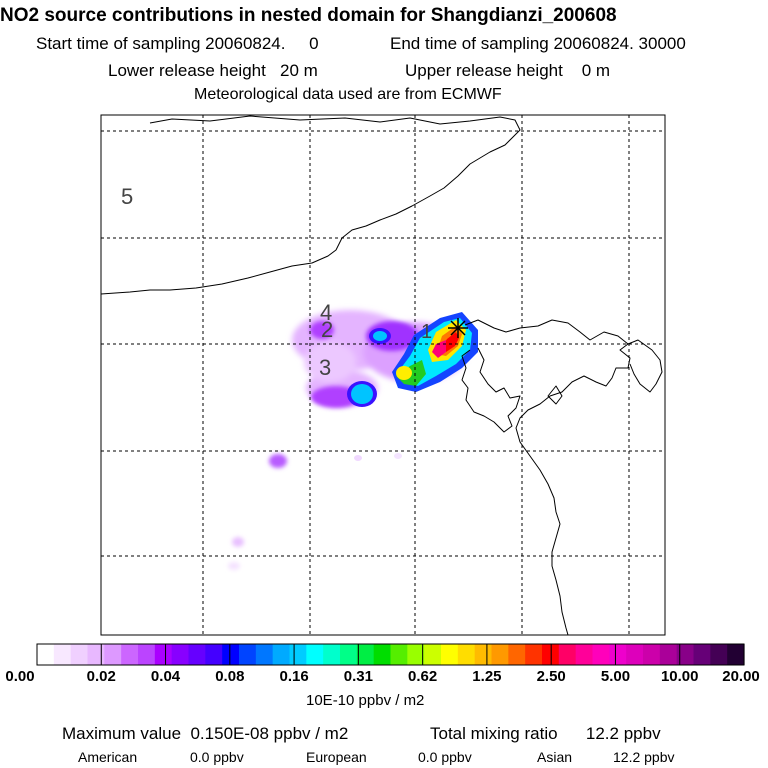 This screenshot has height=768, width=768. I want to click on colorbar-tick-label: 5.00, so click(615, 676).